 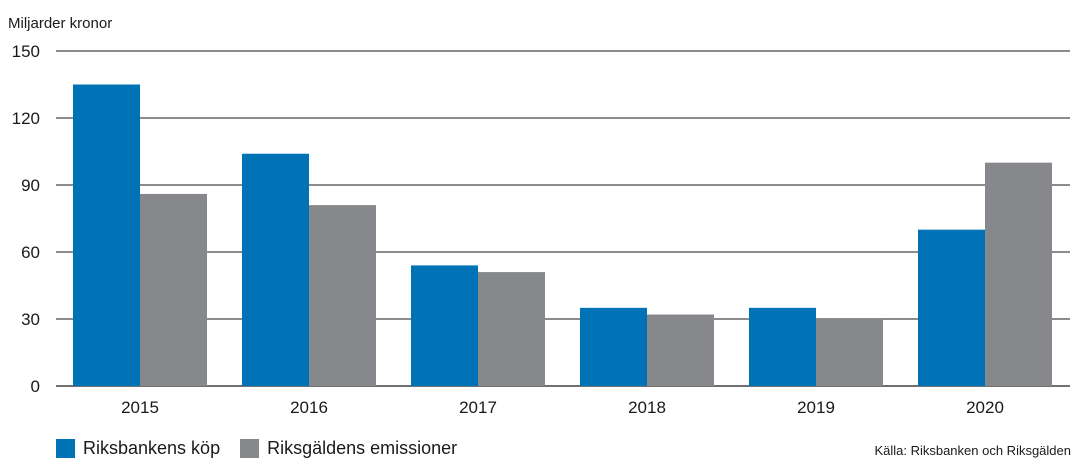 I want to click on x-tick-label: 2016, so click(x=309, y=407).